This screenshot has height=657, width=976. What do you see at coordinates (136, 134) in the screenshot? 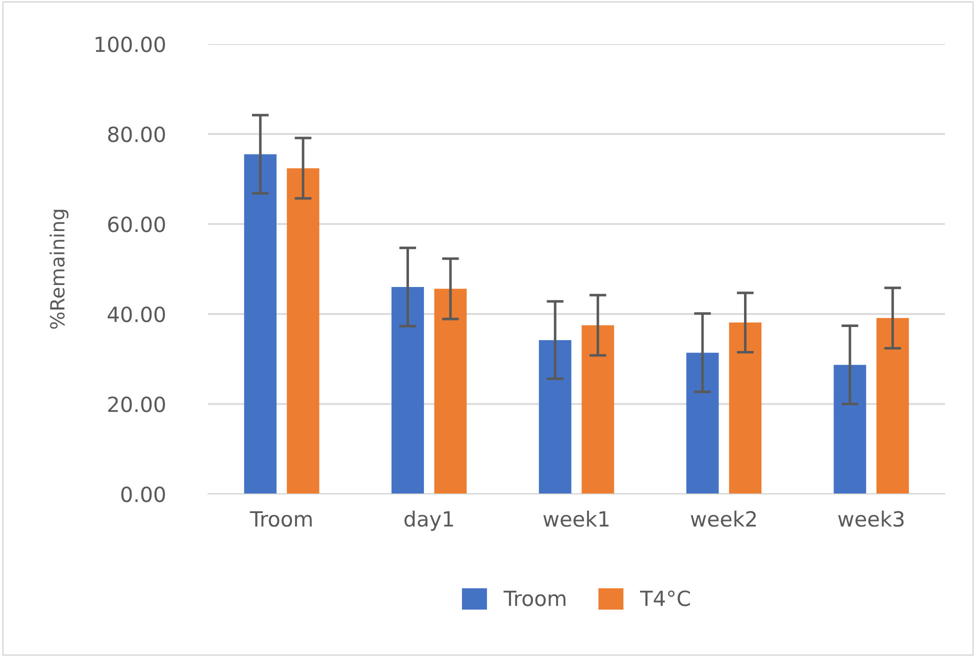
I see `y-tick-label: 80.00` at bounding box center [136, 134].